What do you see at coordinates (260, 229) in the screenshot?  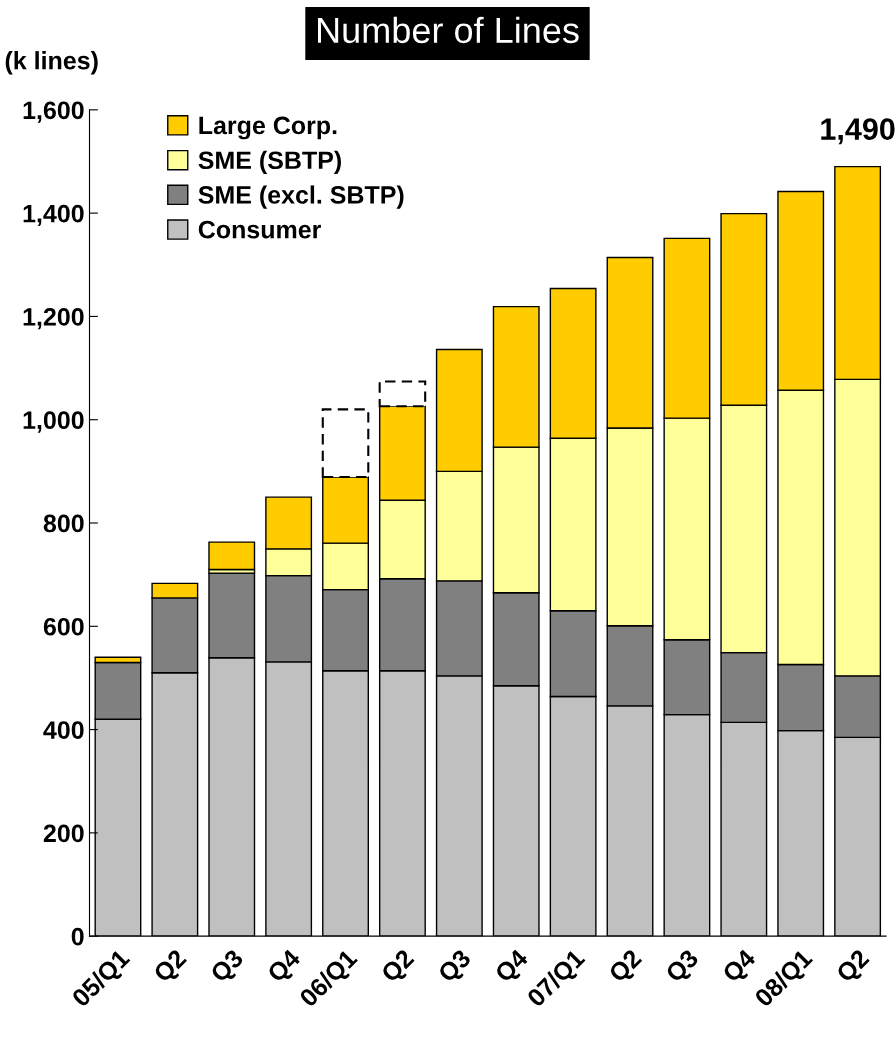 I see `legend-label: Consumer` at bounding box center [260, 229].